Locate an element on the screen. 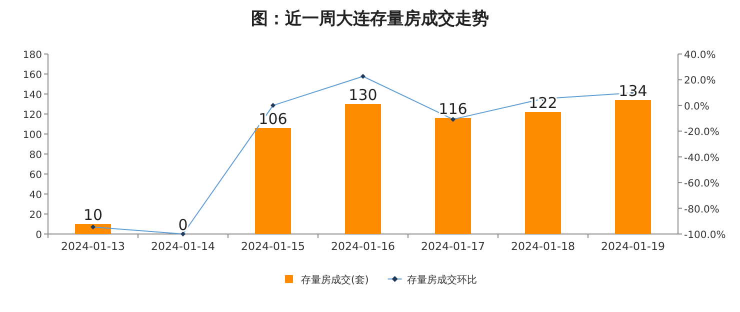  data-label: 122 is located at coordinates (543, 103).